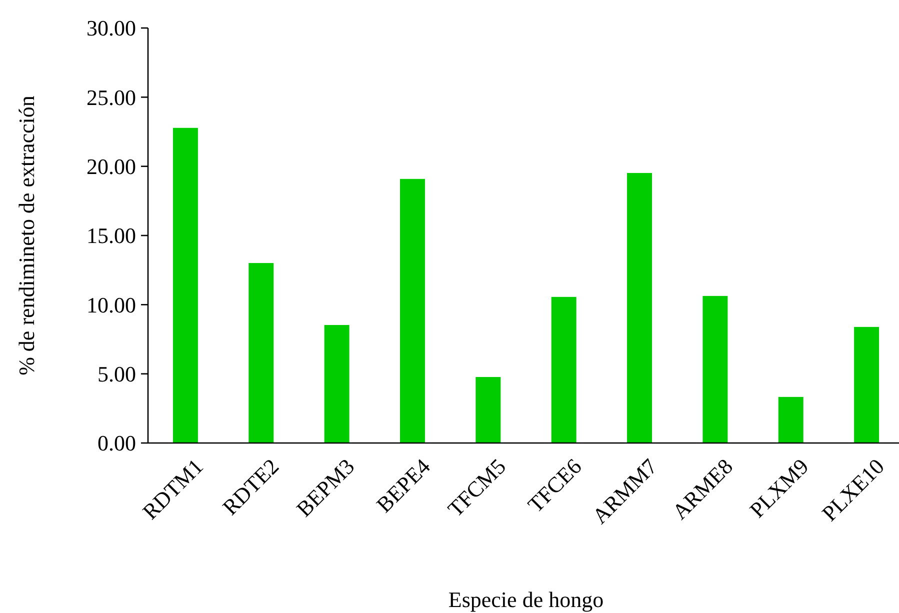 This screenshot has width=899, height=613. What do you see at coordinates (117, 443) in the screenshot?
I see `y-tick-label: 0.00` at bounding box center [117, 443].